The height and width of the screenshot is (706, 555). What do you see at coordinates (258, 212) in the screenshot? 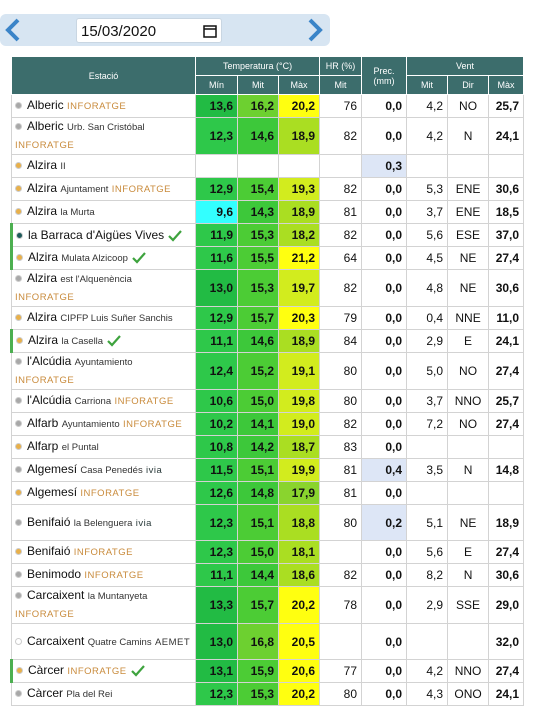
I see `value-cell: 14,3` at bounding box center [258, 212].